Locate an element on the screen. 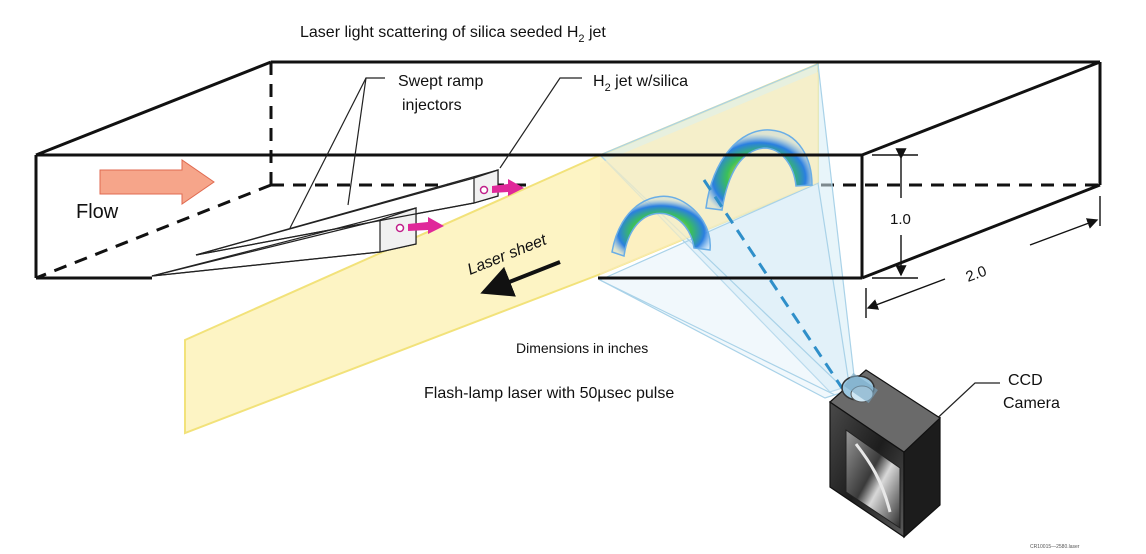 The height and width of the screenshot is (554, 1146). ccd-camera-label-line2: Camera is located at coordinates (1031, 403).